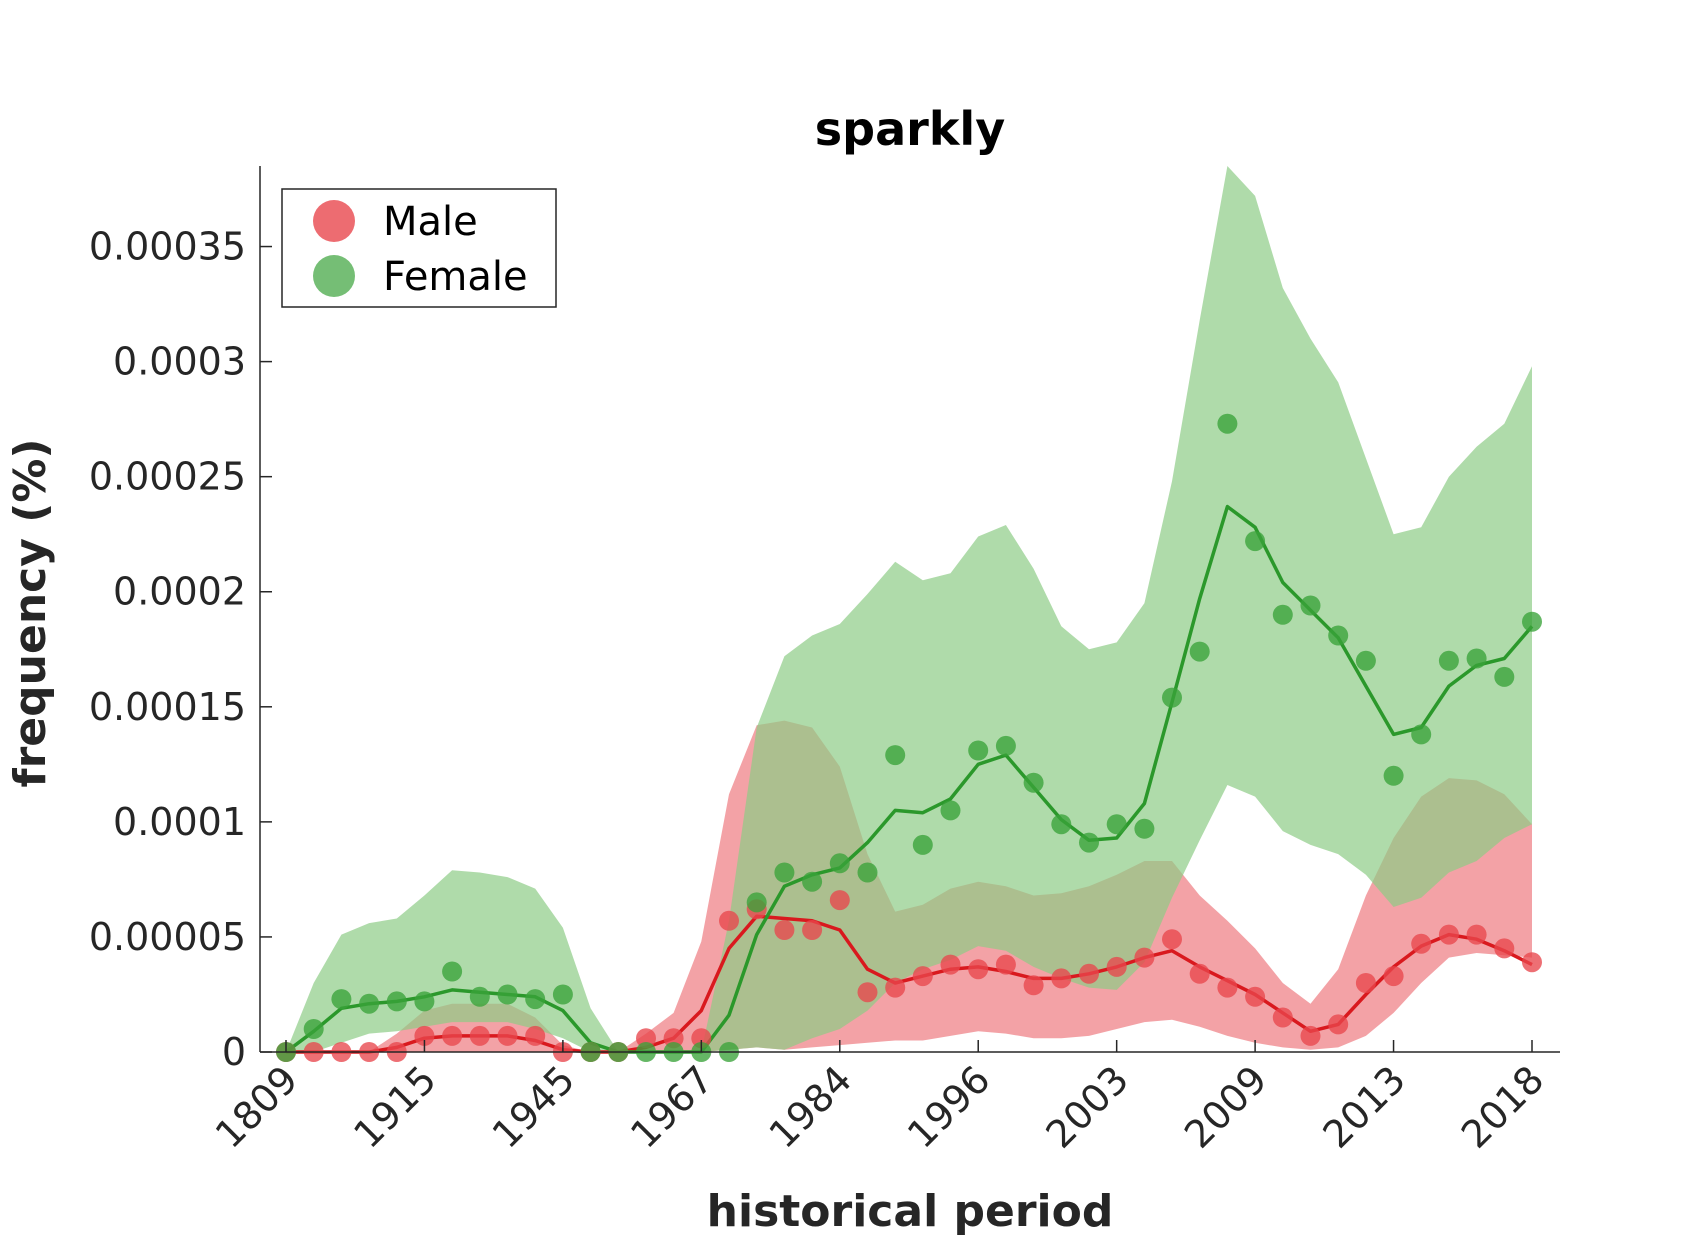  What do you see at coordinates (167, 937) in the screenshot?
I see `y-tick-label: 0.00005` at bounding box center [167, 937].